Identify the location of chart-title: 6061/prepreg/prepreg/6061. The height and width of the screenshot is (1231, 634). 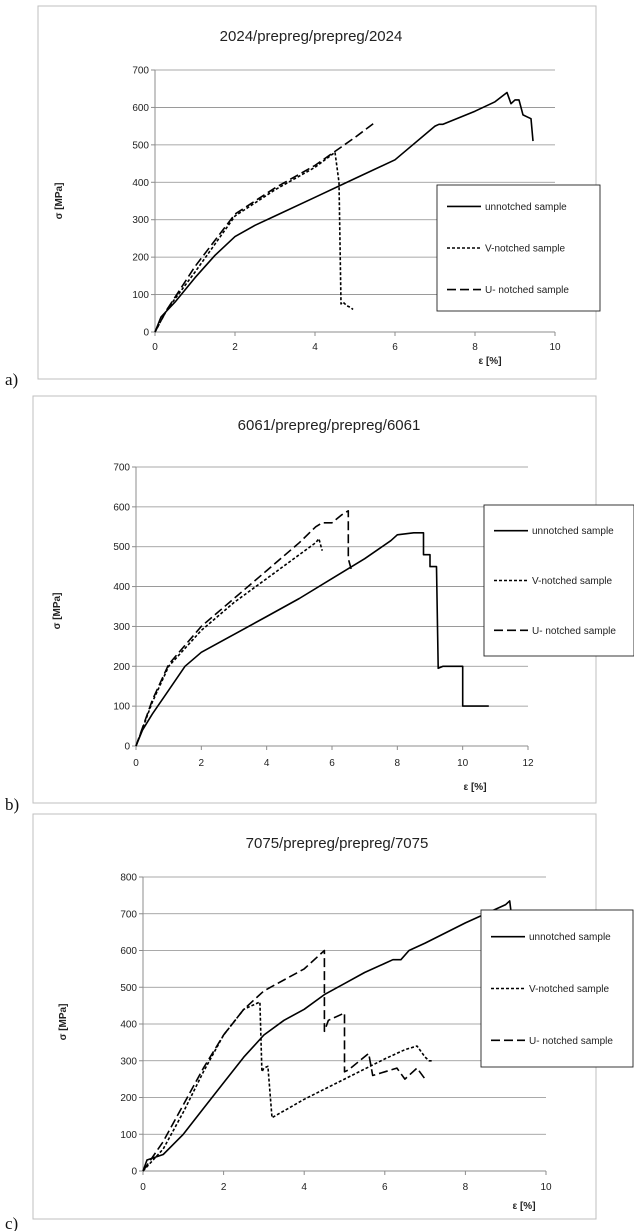
(329, 425).